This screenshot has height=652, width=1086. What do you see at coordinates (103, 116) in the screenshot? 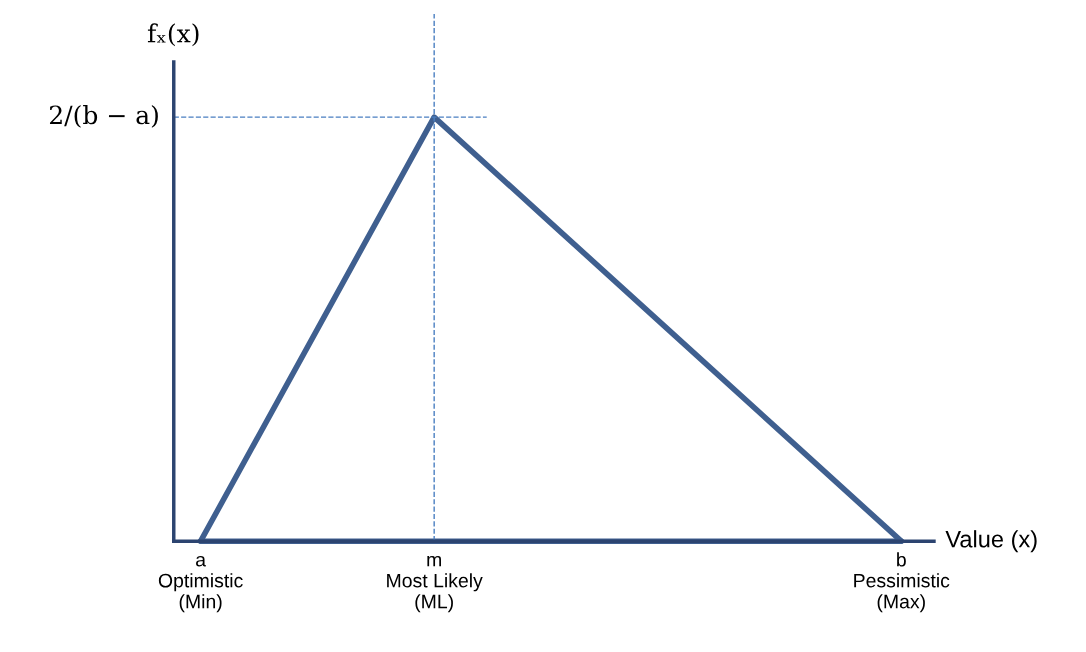
I see `ref-line-label: 2/(b − a)` at bounding box center [103, 116].